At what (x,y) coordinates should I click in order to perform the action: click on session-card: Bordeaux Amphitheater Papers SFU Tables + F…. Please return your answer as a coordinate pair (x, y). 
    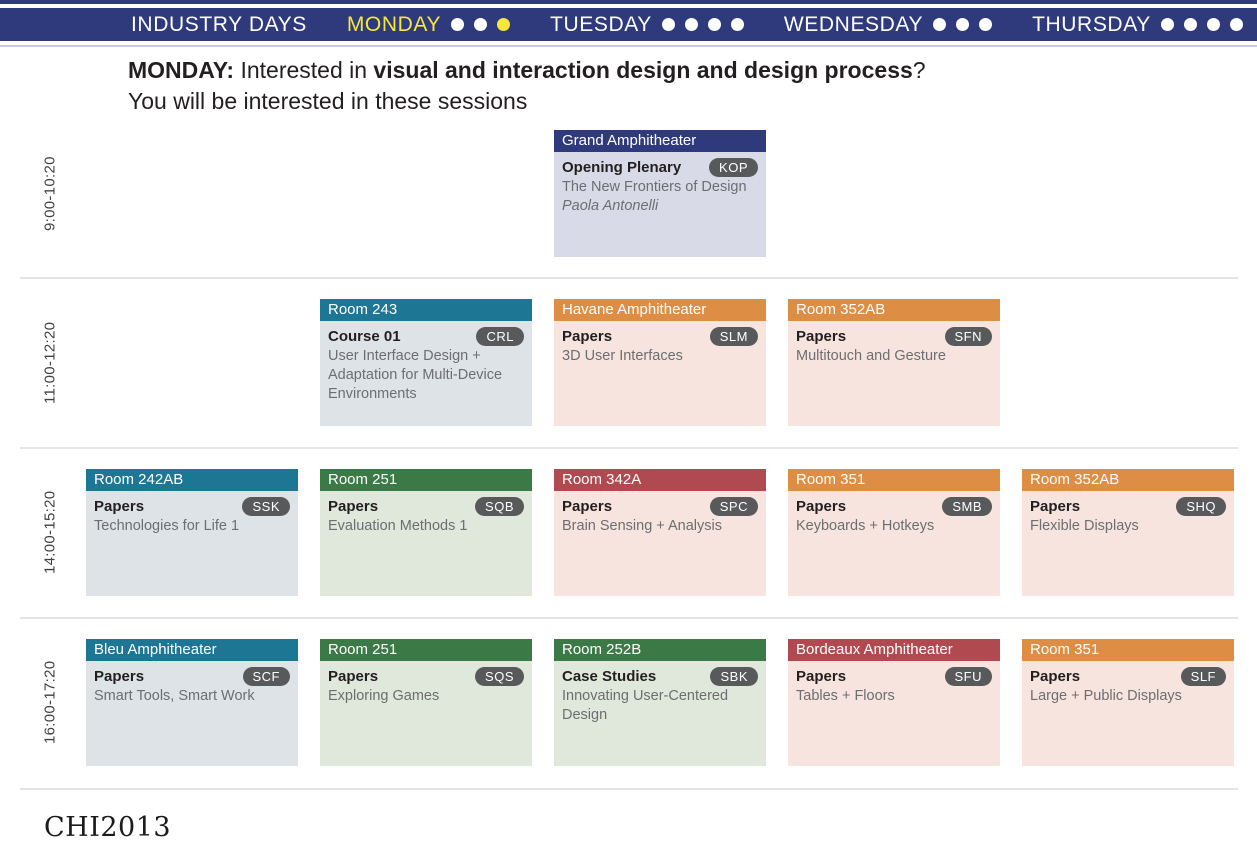
    Looking at the image, I should click on (894, 702).